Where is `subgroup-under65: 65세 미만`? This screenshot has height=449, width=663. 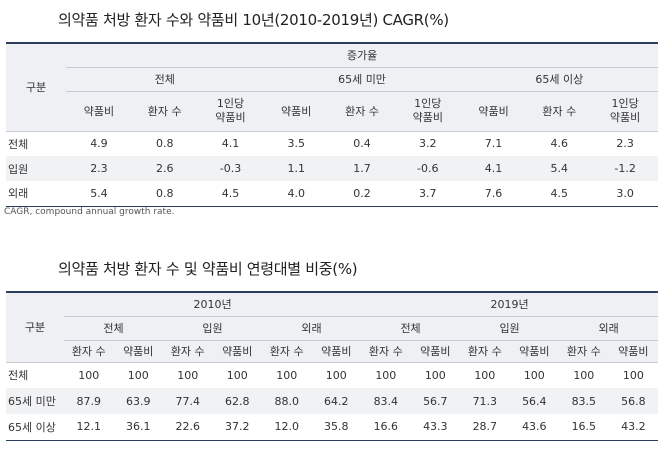
subgroup-under65: 65세 미만 is located at coordinates (362, 79).